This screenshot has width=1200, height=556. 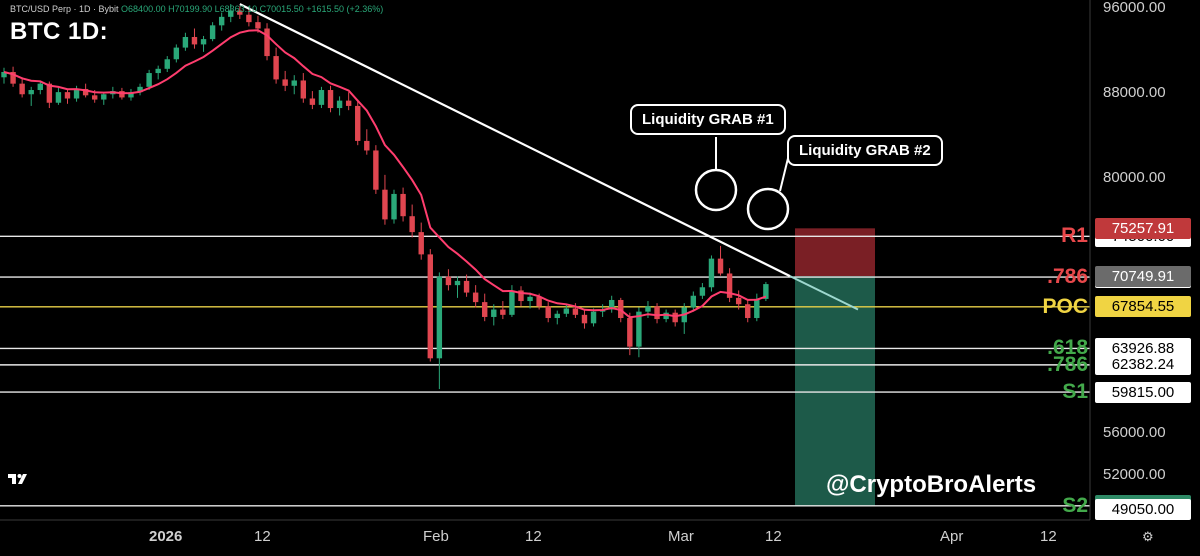 What do you see at coordinates (1143, 348) in the screenshot?
I see `price-tag-3: 63926.88` at bounding box center [1143, 348].